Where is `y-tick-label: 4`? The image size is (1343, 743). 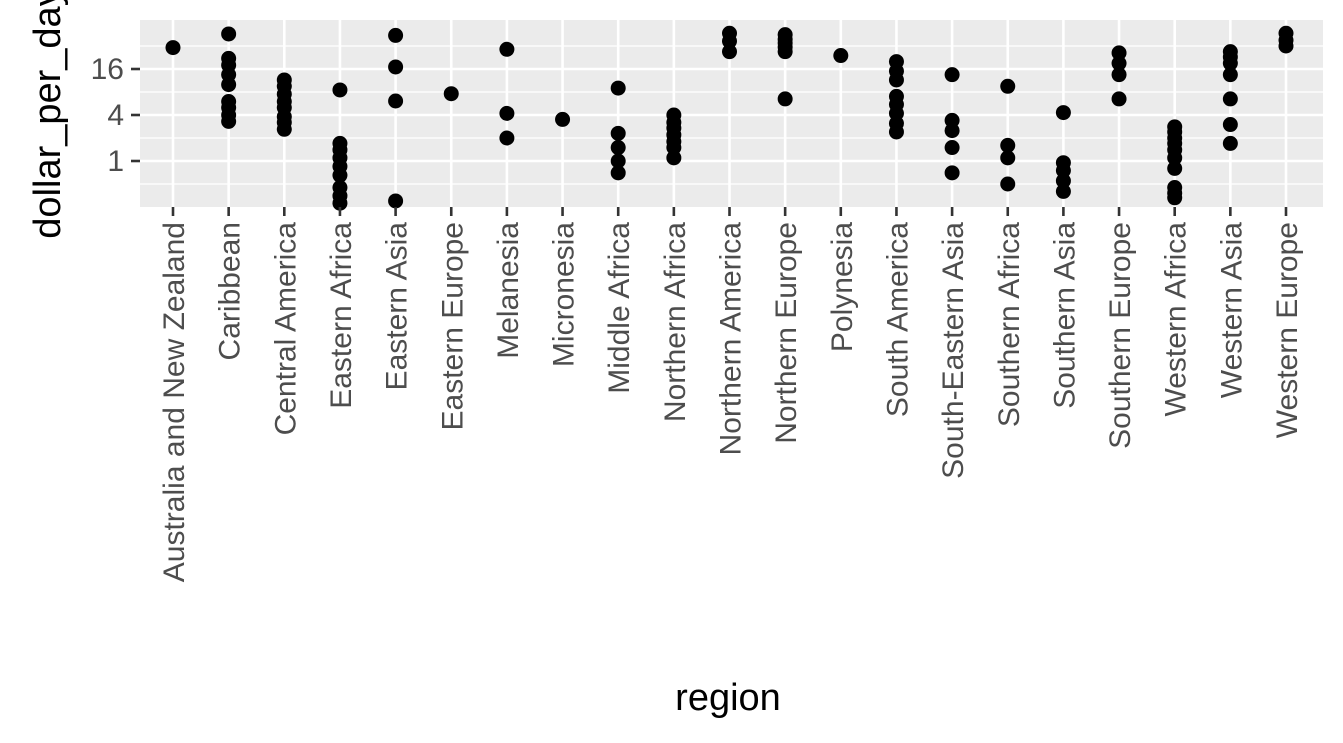
y-tick-label: 4 is located at coordinates (115, 115).